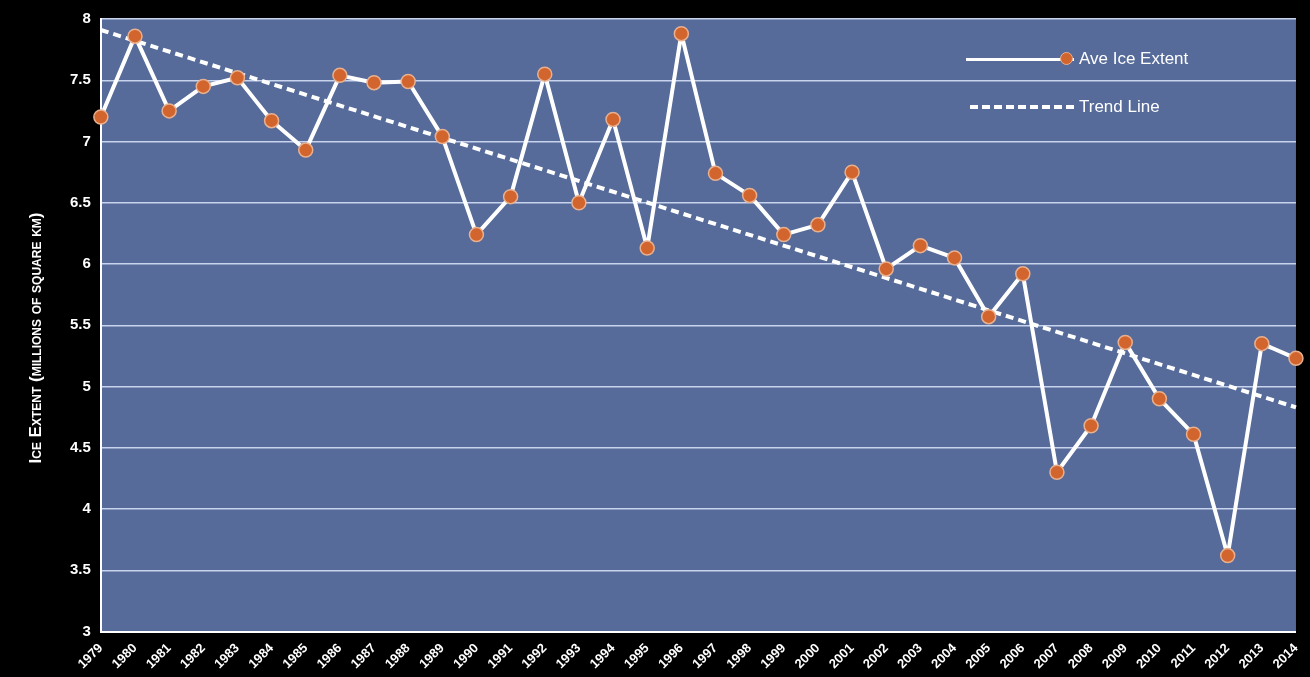 The height and width of the screenshot is (677, 1310). Describe the element at coordinates (86, 140) in the screenshot. I see `y-tick-label: 7` at that location.